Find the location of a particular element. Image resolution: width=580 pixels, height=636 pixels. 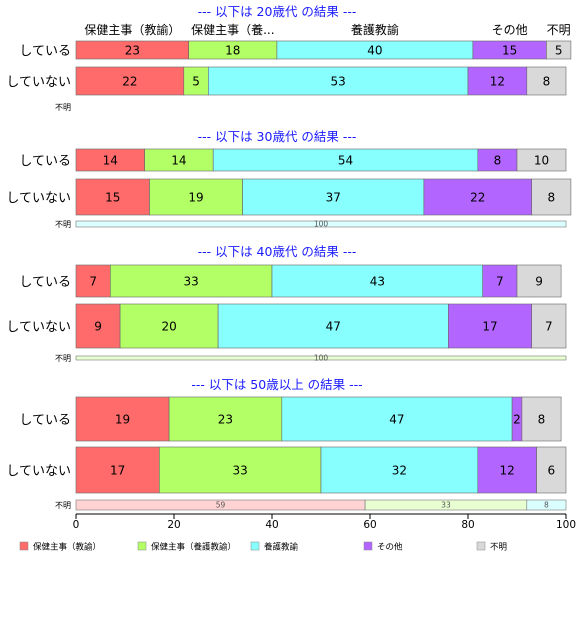

data-label: 18 is located at coordinates (232, 51).